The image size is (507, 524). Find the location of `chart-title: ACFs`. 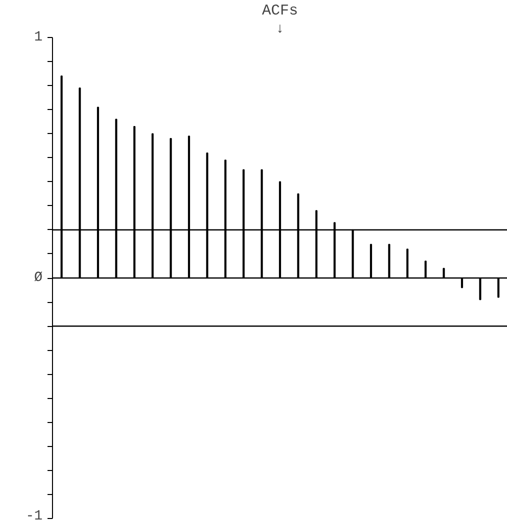

chart-title: ACFs is located at coordinates (280, 11).